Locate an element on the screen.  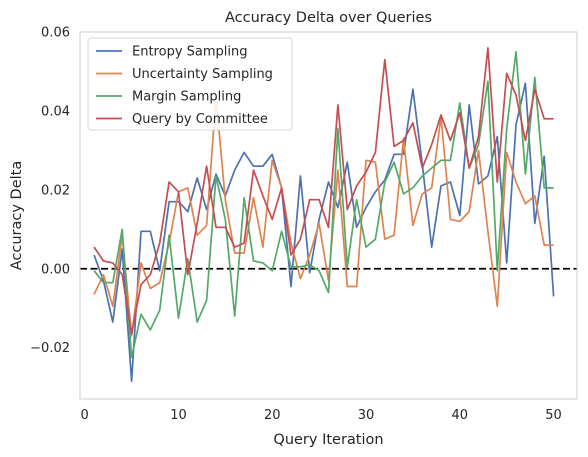
legend-label-uncertainty-sampling: Uncertainty Sampling is located at coordinates (202, 74).